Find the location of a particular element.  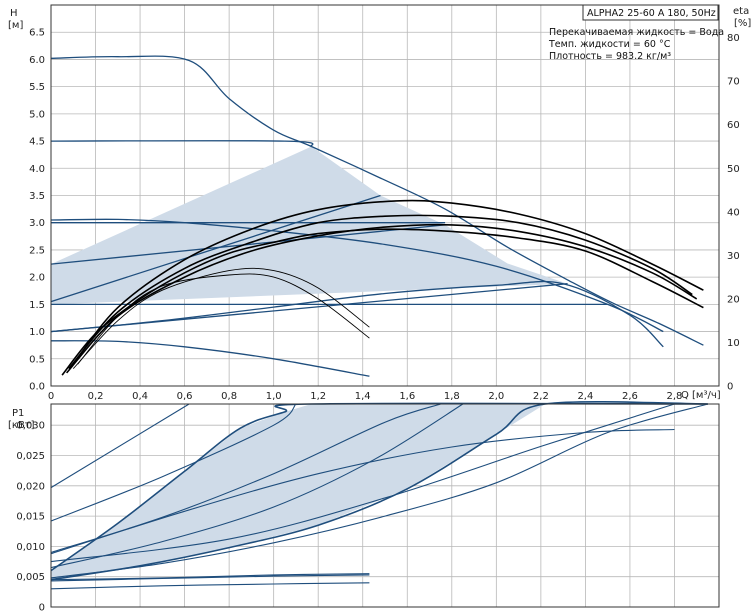

power-tick-label: 0,015 is located at coordinates (30, 517).